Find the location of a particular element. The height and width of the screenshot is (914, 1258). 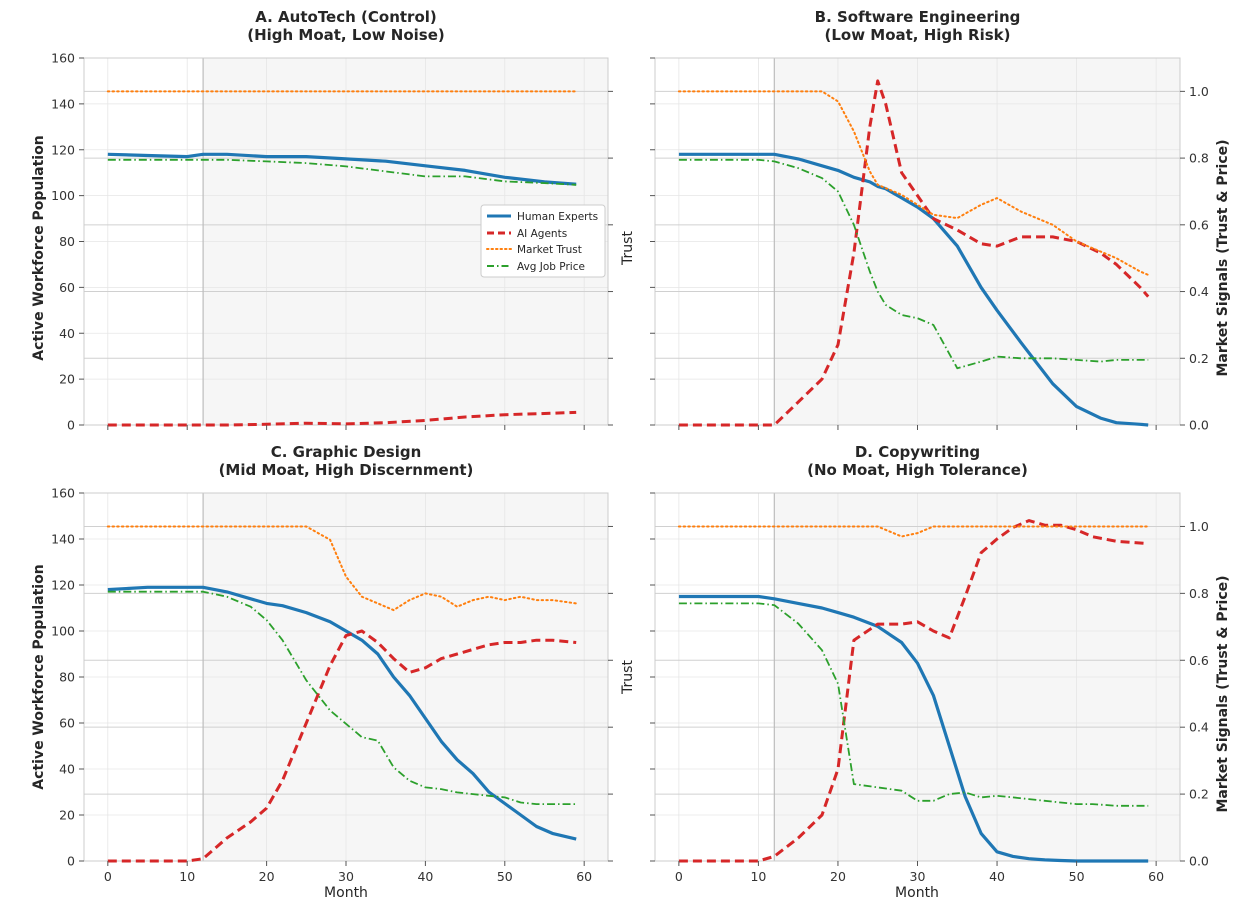

panel-b-title: B. Software Engineering is located at coordinates (918, 17).